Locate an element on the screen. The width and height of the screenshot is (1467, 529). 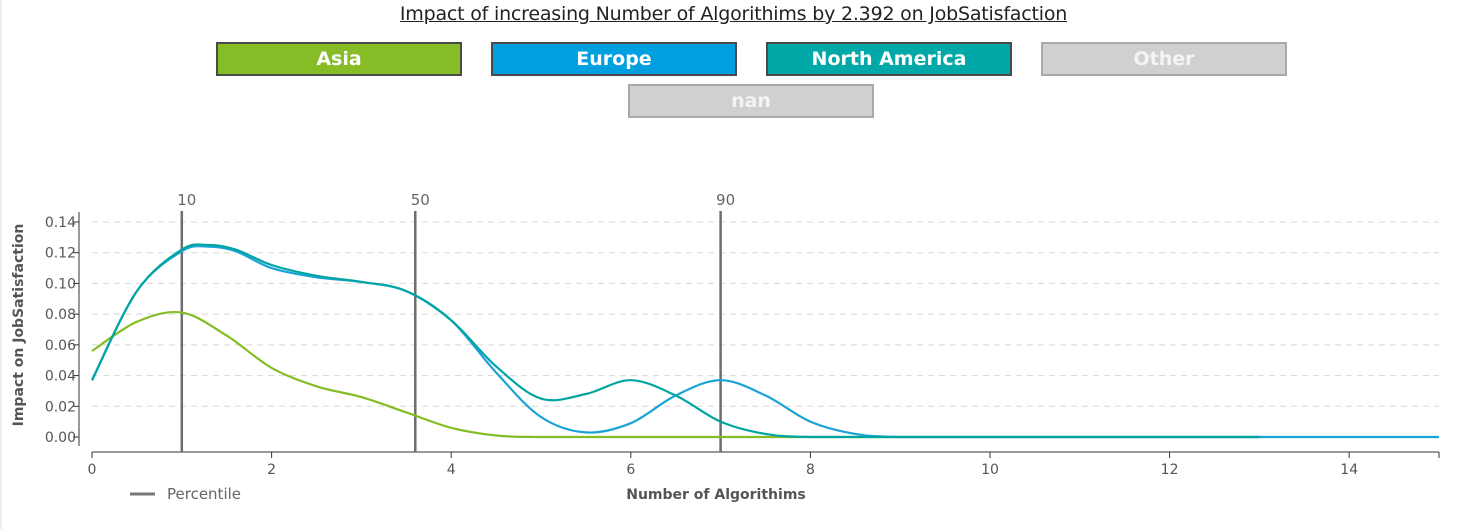
y-tick-label: 0.08 is located at coordinates (60, 315).